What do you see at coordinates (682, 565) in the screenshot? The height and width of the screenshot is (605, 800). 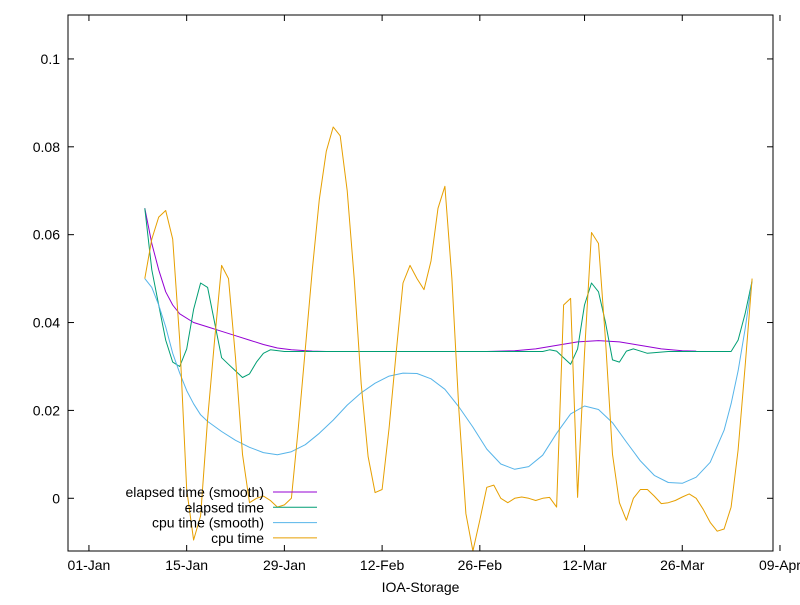 I see `x-tick-label: 26-Mar` at bounding box center [682, 565].